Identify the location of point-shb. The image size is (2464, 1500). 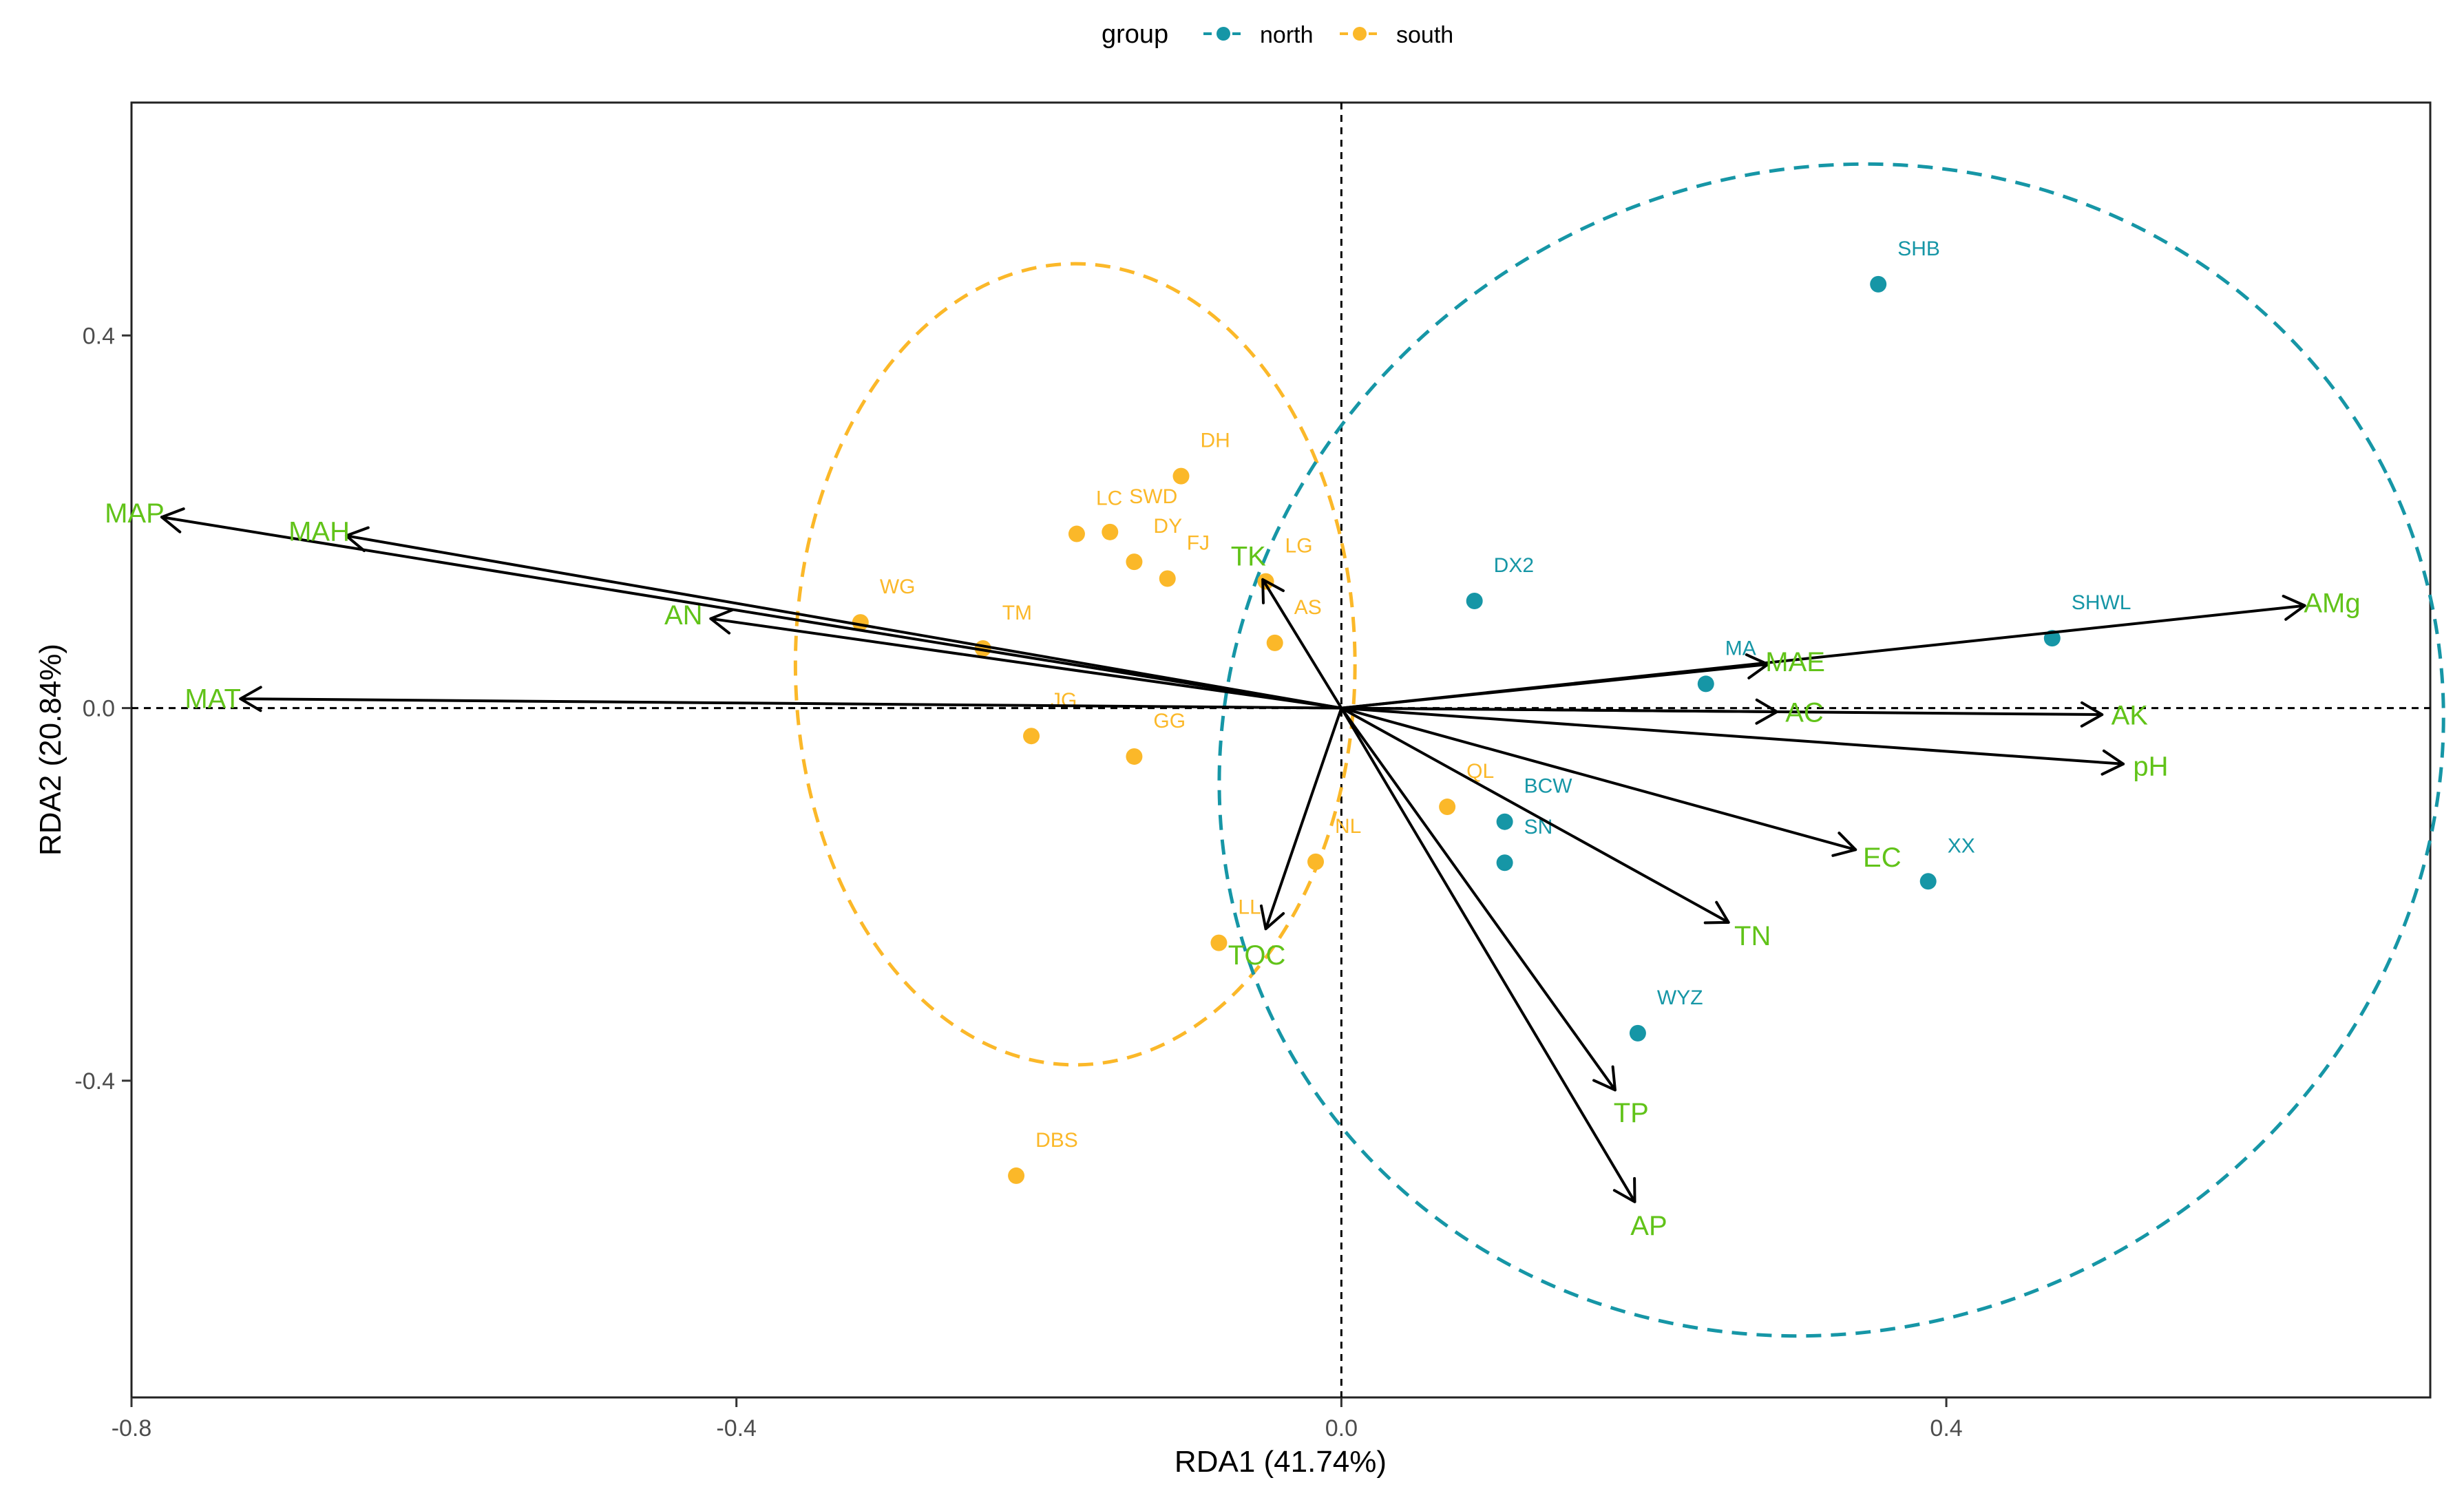
(1878, 284).